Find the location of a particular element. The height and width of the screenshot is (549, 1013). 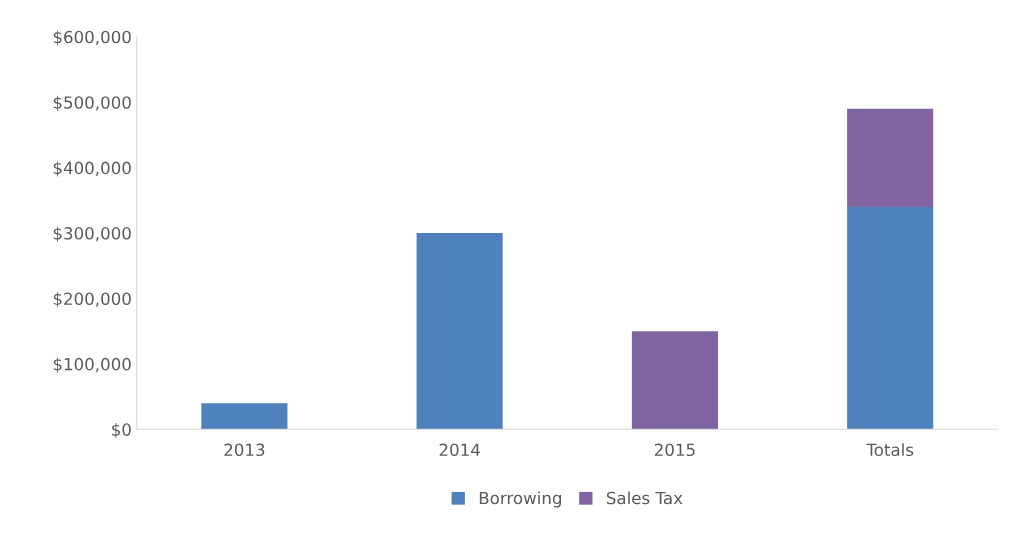

y-tick-label: $100,000 is located at coordinates (92, 365).